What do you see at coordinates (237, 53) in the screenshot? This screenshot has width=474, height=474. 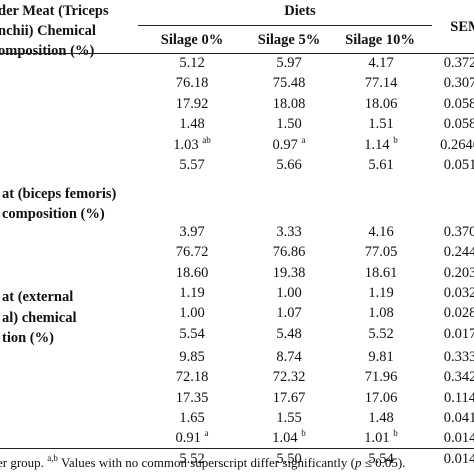 I see `header-rule` at bounding box center [237, 53].